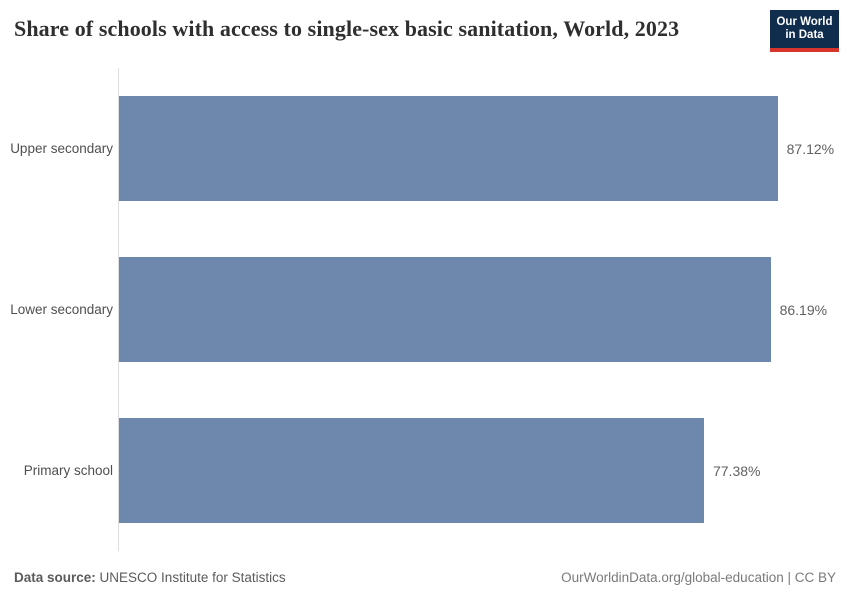  Describe the element at coordinates (55, 577) in the screenshot. I see `data-source-label: Data source:` at that location.